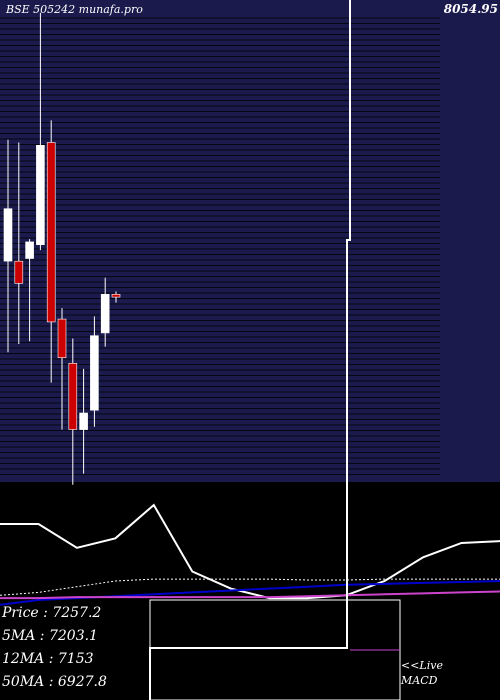 This screenshot has width=500, height=700. Describe the element at coordinates (419, 680) in the screenshot. I see `macd-label: MACD` at that location.